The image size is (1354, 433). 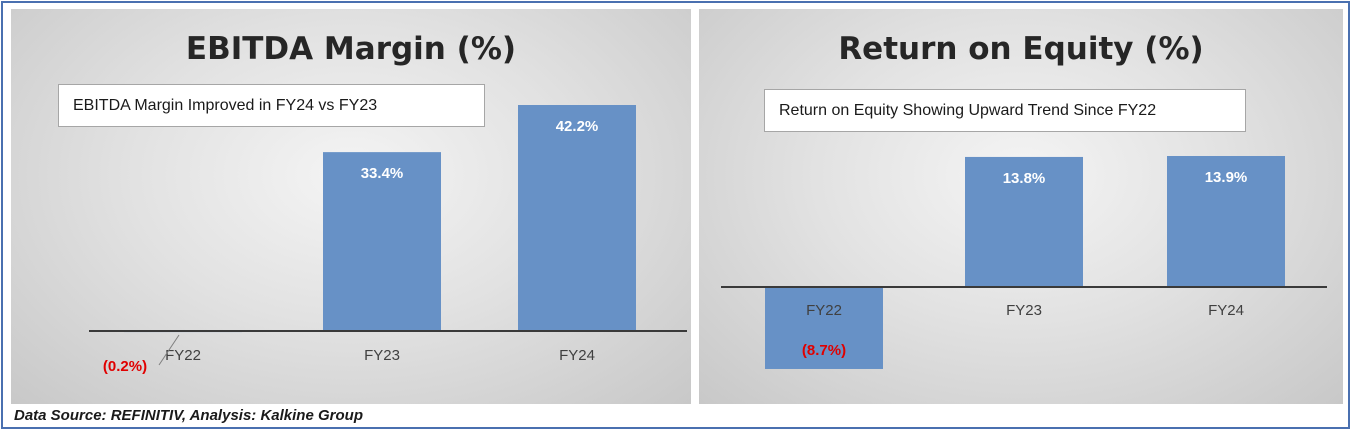 I want to click on roe-data-label-fy23: 13.8%, so click(x=1024, y=178).